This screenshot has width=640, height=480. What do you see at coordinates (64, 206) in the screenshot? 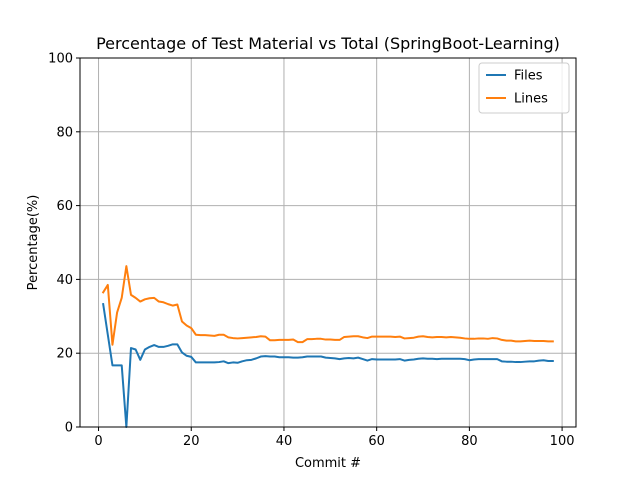
I see `y-tick-label: 60` at bounding box center [64, 206].